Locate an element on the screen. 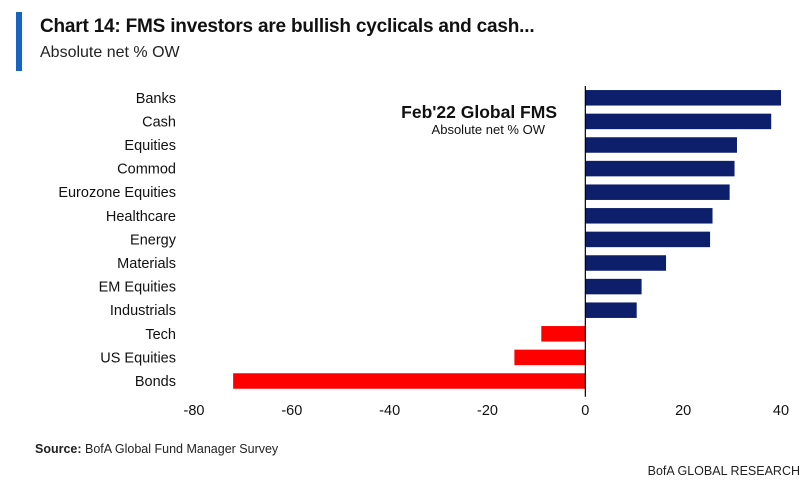 This screenshot has height=488, width=810. x-tick-label: -80 is located at coordinates (194, 411).